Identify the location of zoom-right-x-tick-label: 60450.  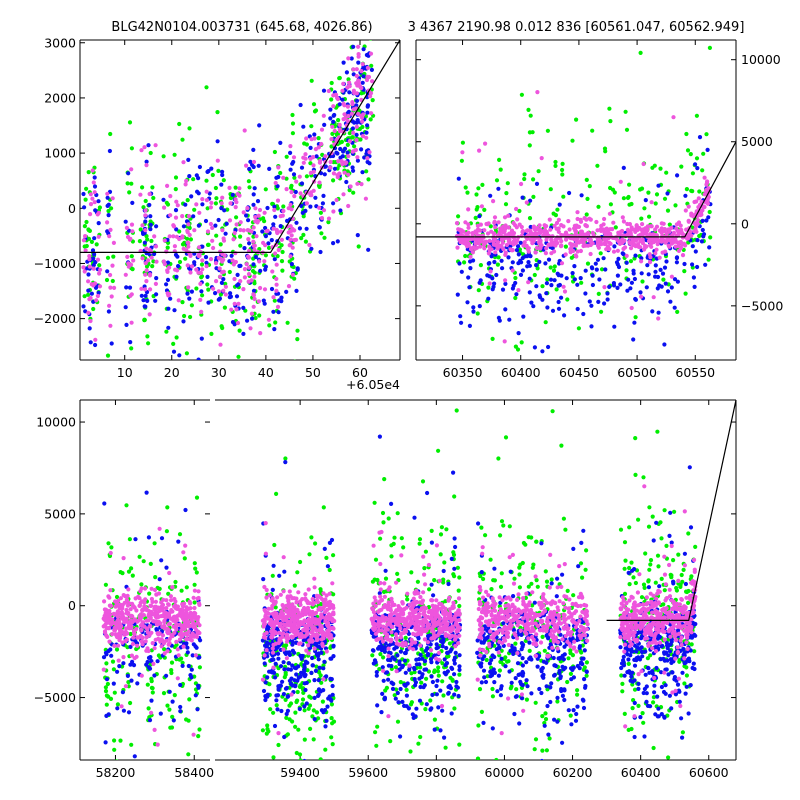
(579, 372).